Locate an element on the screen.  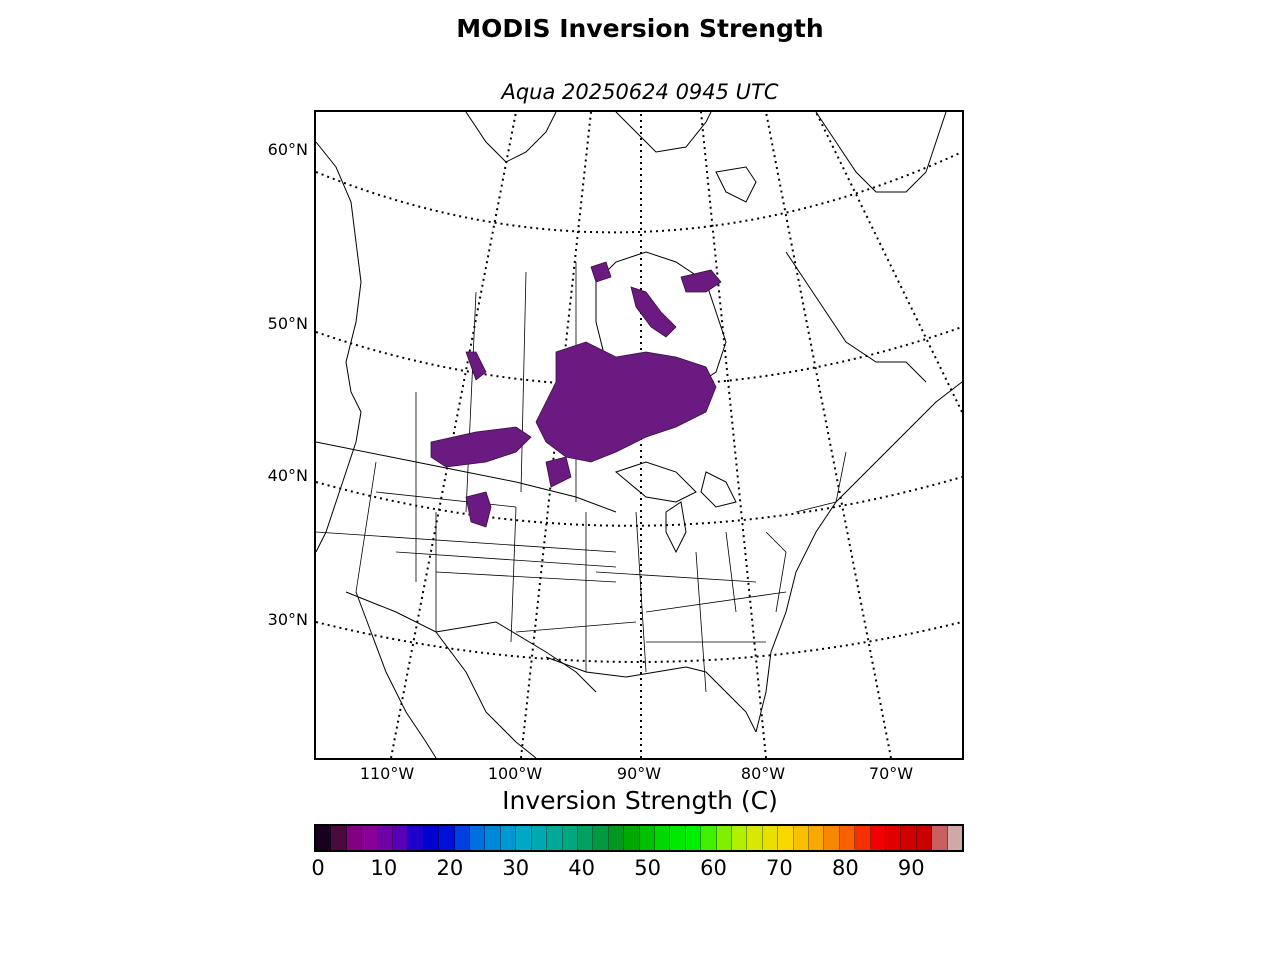
lon-label: 110°W is located at coordinates (387, 773).